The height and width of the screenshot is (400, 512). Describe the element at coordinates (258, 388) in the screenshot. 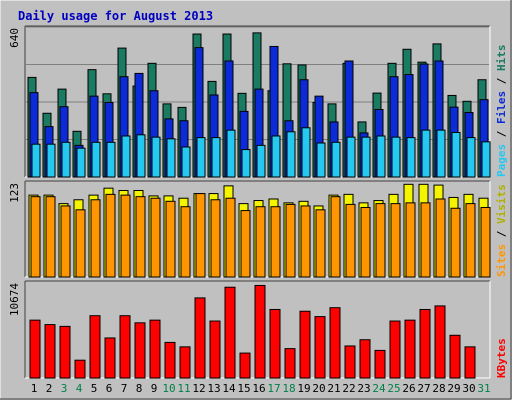

I see `x-tick-label: 16` at that location.